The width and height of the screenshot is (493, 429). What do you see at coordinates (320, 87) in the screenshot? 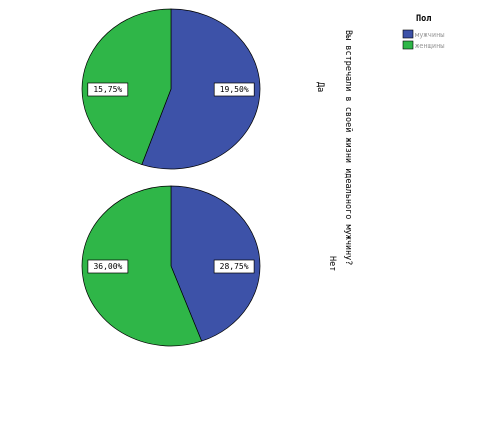
I see `row-label-da: Да` at bounding box center [320, 87].